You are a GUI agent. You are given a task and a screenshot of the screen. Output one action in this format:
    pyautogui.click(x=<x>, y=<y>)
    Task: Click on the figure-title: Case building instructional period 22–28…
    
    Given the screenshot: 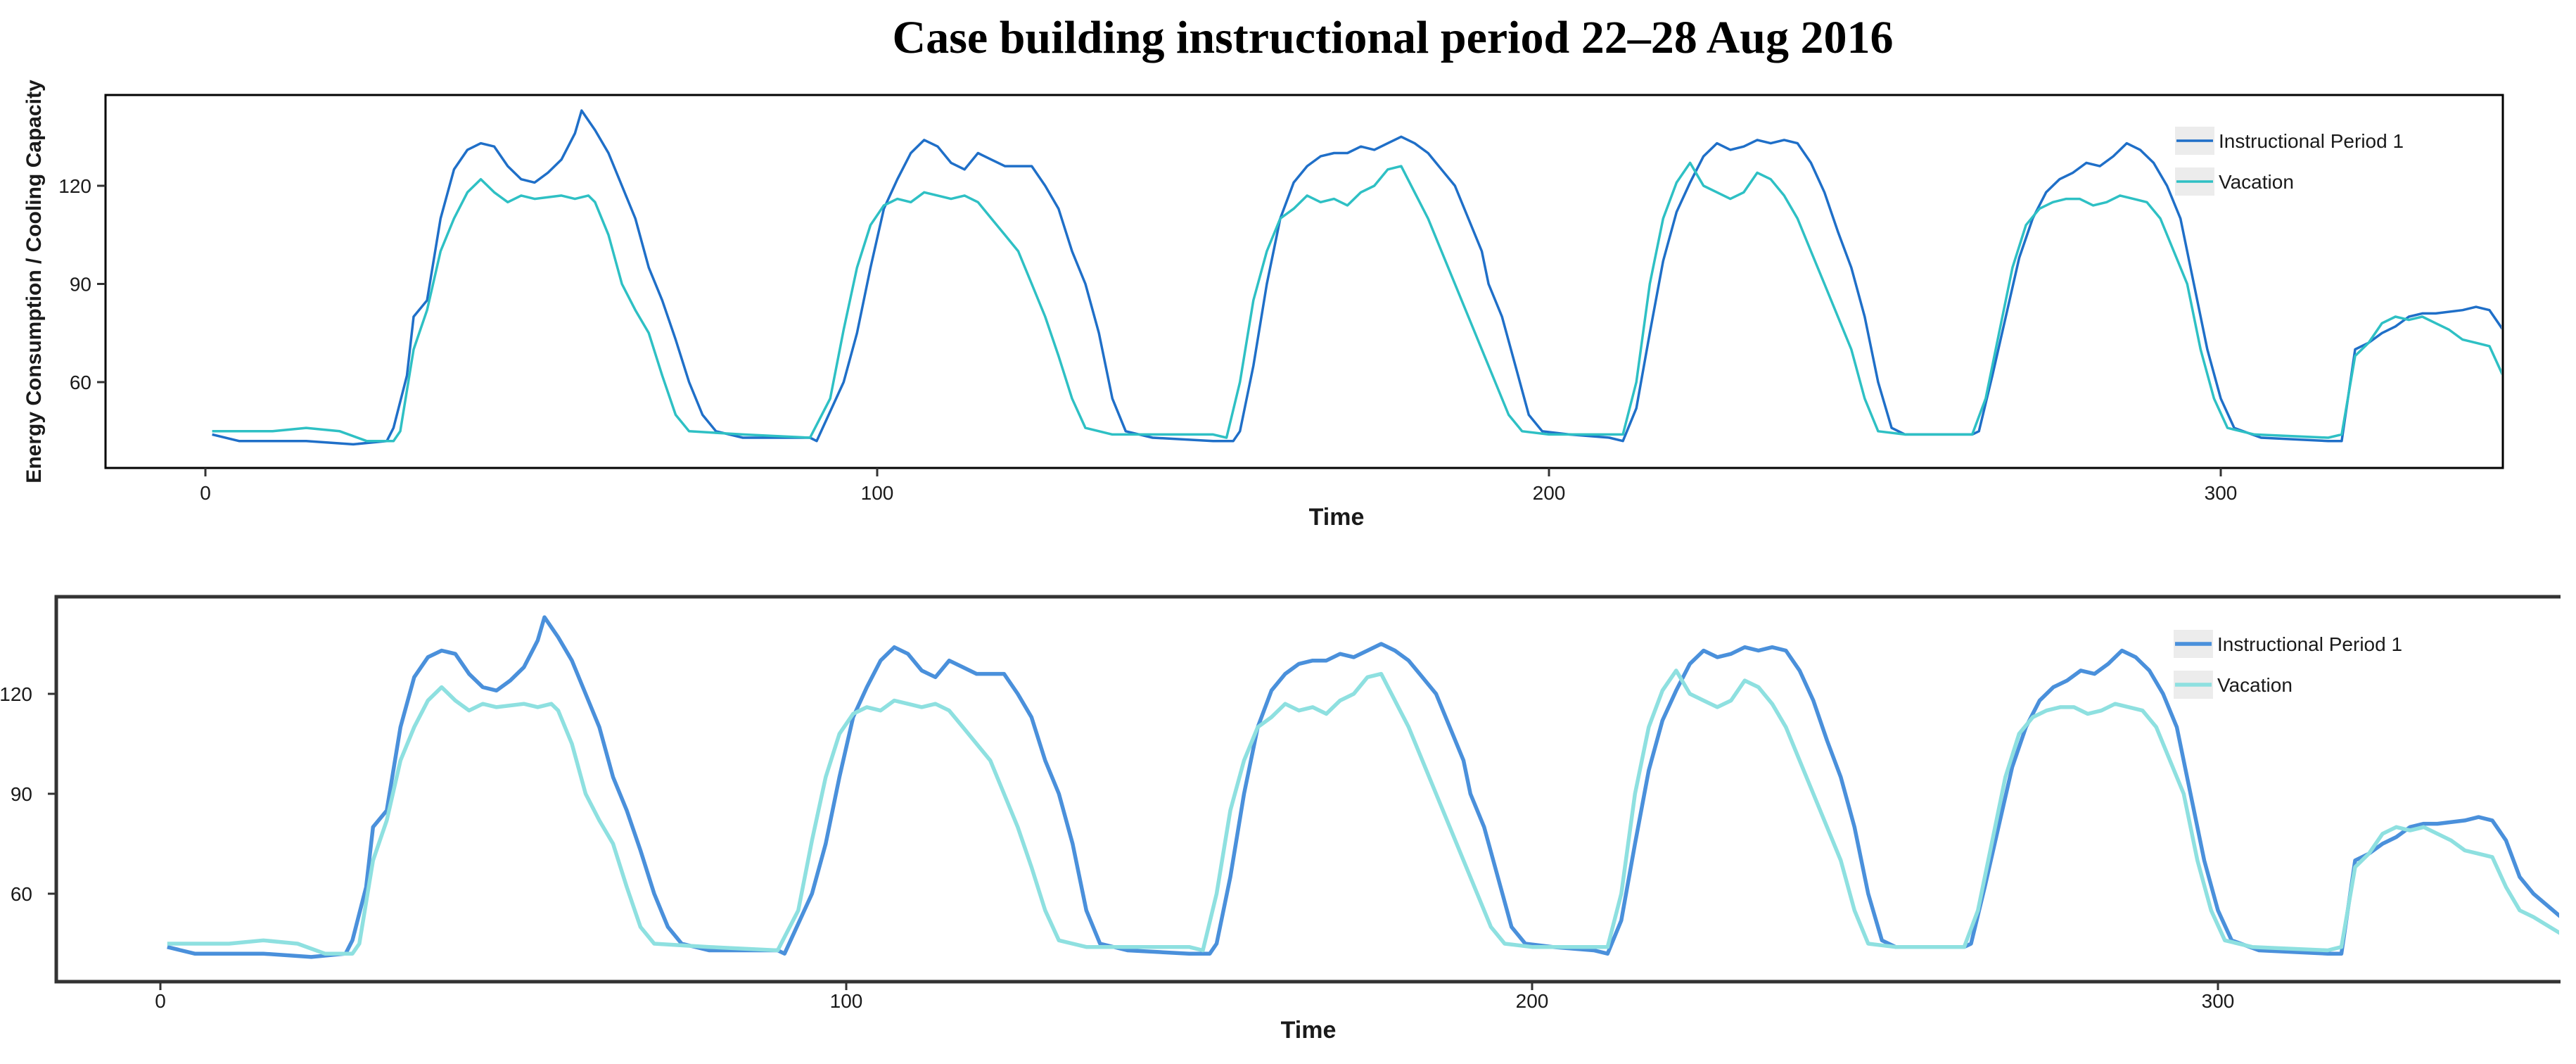 What is the action you would take?
    pyautogui.click(x=1393, y=37)
    